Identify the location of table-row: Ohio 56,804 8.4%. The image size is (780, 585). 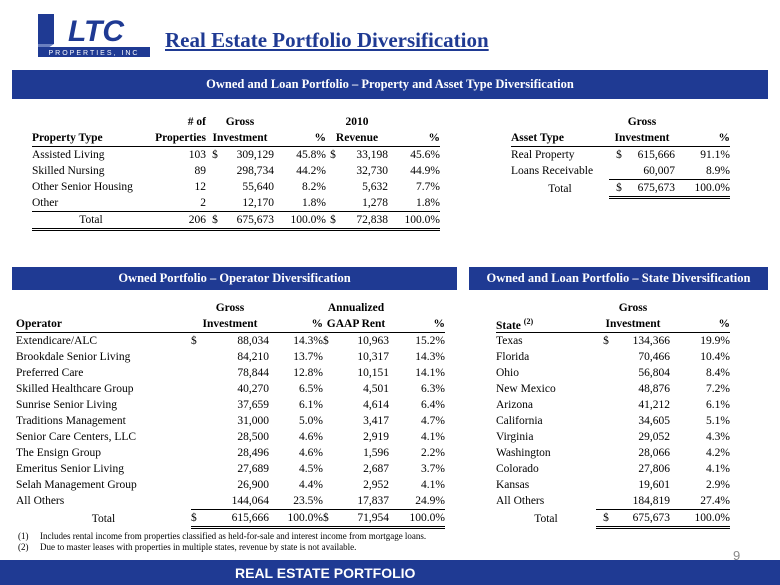
(613, 373).